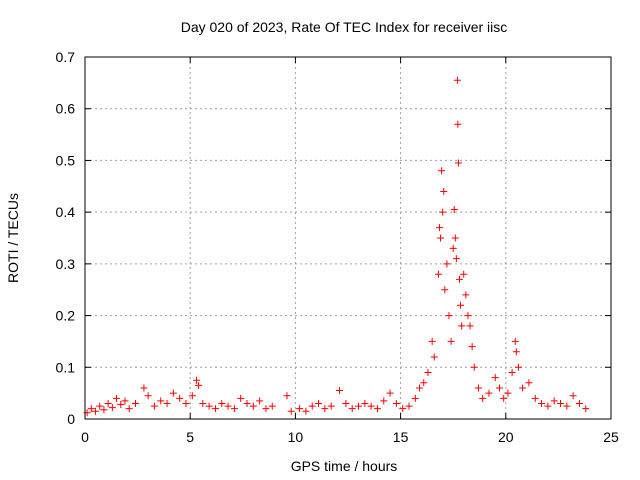 The height and width of the screenshot is (480, 640). What do you see at coordinates (506, 437) in the screenshot?
I see `x-tick-label: 20` at bounding box center [506, 437].